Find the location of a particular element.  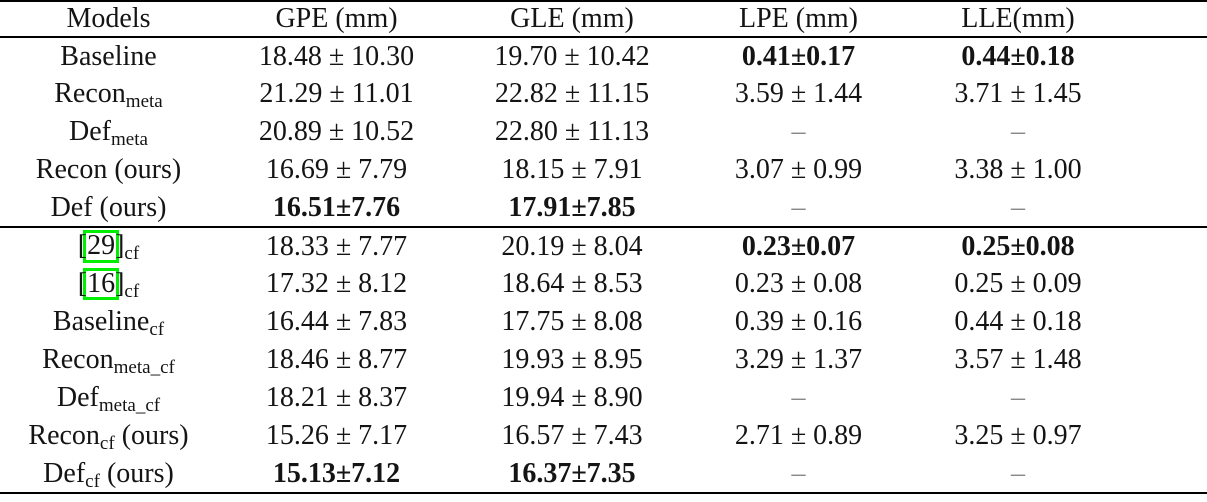

model-name: Baseline is located at coordinates (108, 56).